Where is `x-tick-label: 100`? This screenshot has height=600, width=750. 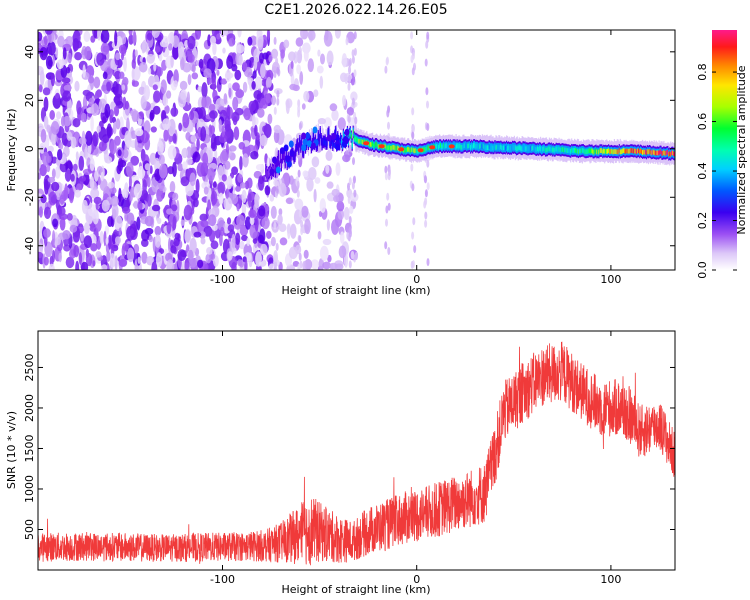
x-tick-label: 100 is located at coordinates (610, 279).